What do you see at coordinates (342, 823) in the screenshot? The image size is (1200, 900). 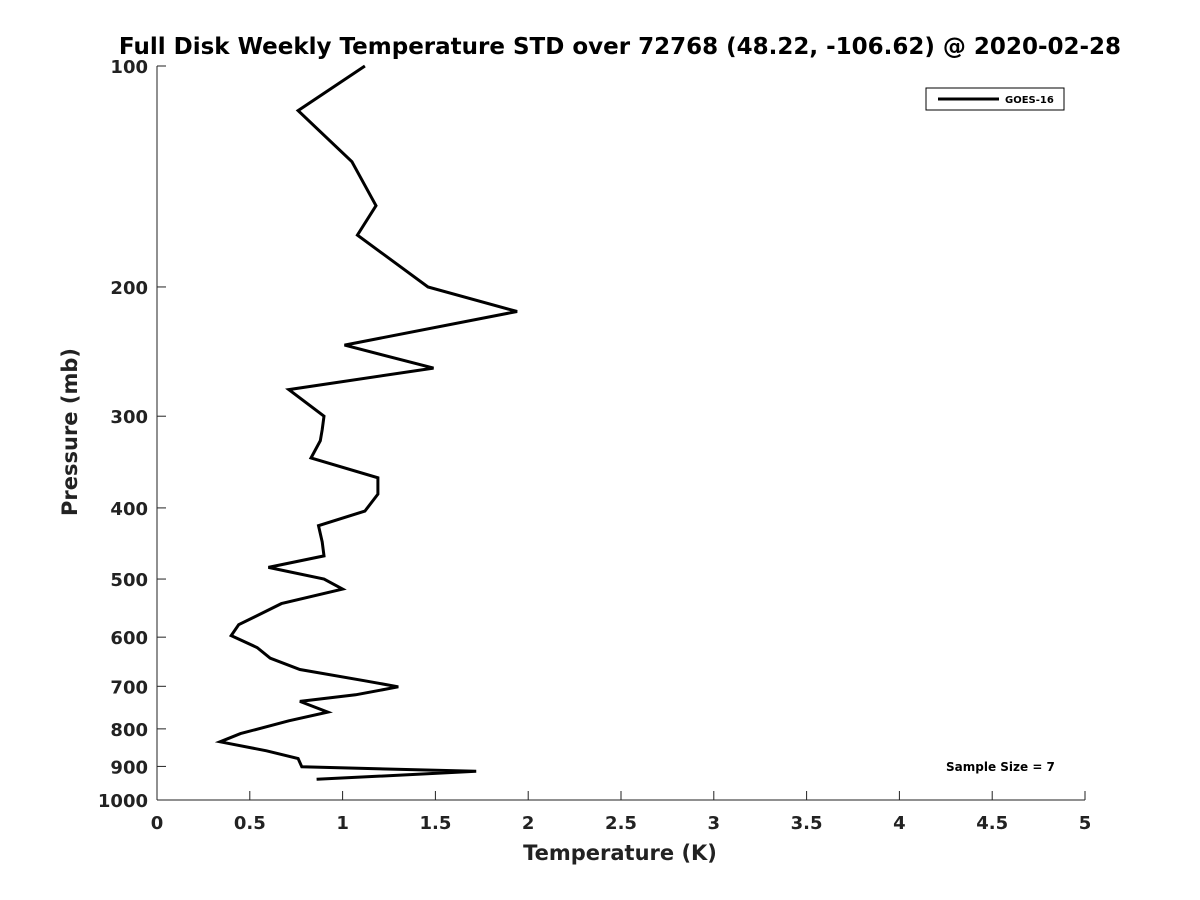 I see `x-tick-label: 1` at bounding box center [342, 823].